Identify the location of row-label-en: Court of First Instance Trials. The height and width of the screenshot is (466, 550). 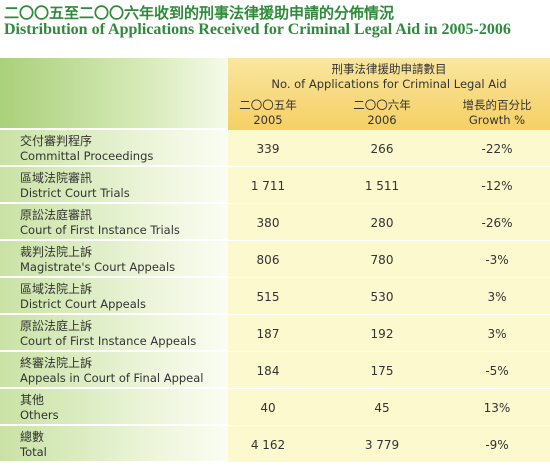
(100, 230).